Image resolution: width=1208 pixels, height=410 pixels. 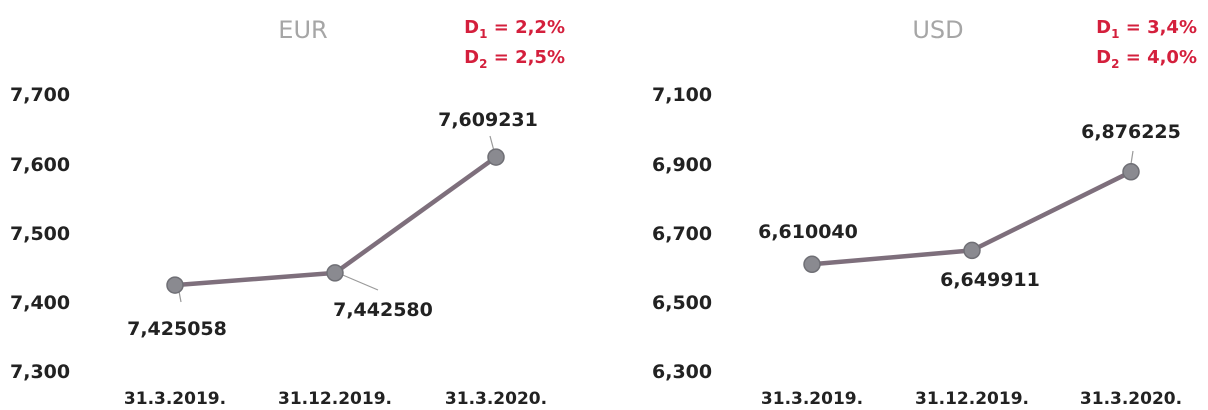 What do you see at coordinates (40, 165) in the screenshot?
I see `y-tick-label: 7,600` at bounding box center [40, 165].